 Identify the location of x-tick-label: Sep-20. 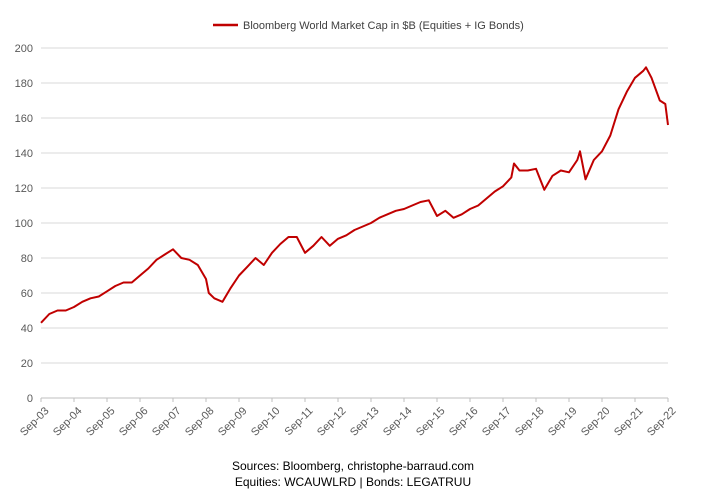
(596, 422).